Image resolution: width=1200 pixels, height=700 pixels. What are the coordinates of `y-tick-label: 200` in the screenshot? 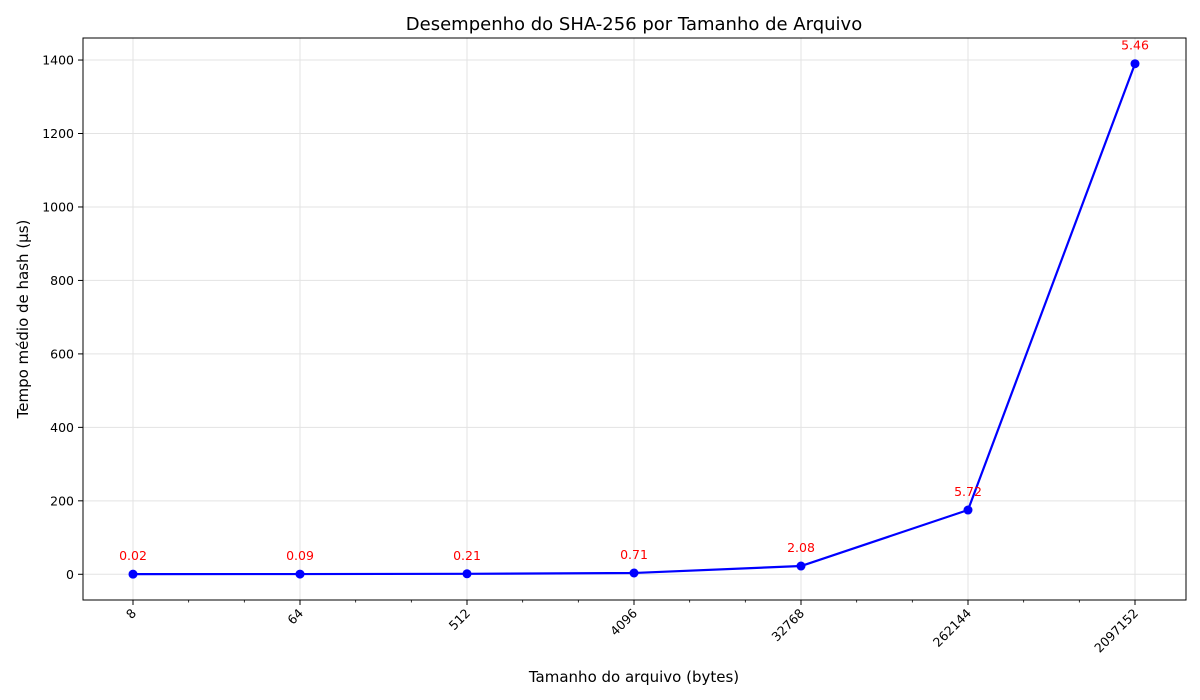 It's located at (62, 500).